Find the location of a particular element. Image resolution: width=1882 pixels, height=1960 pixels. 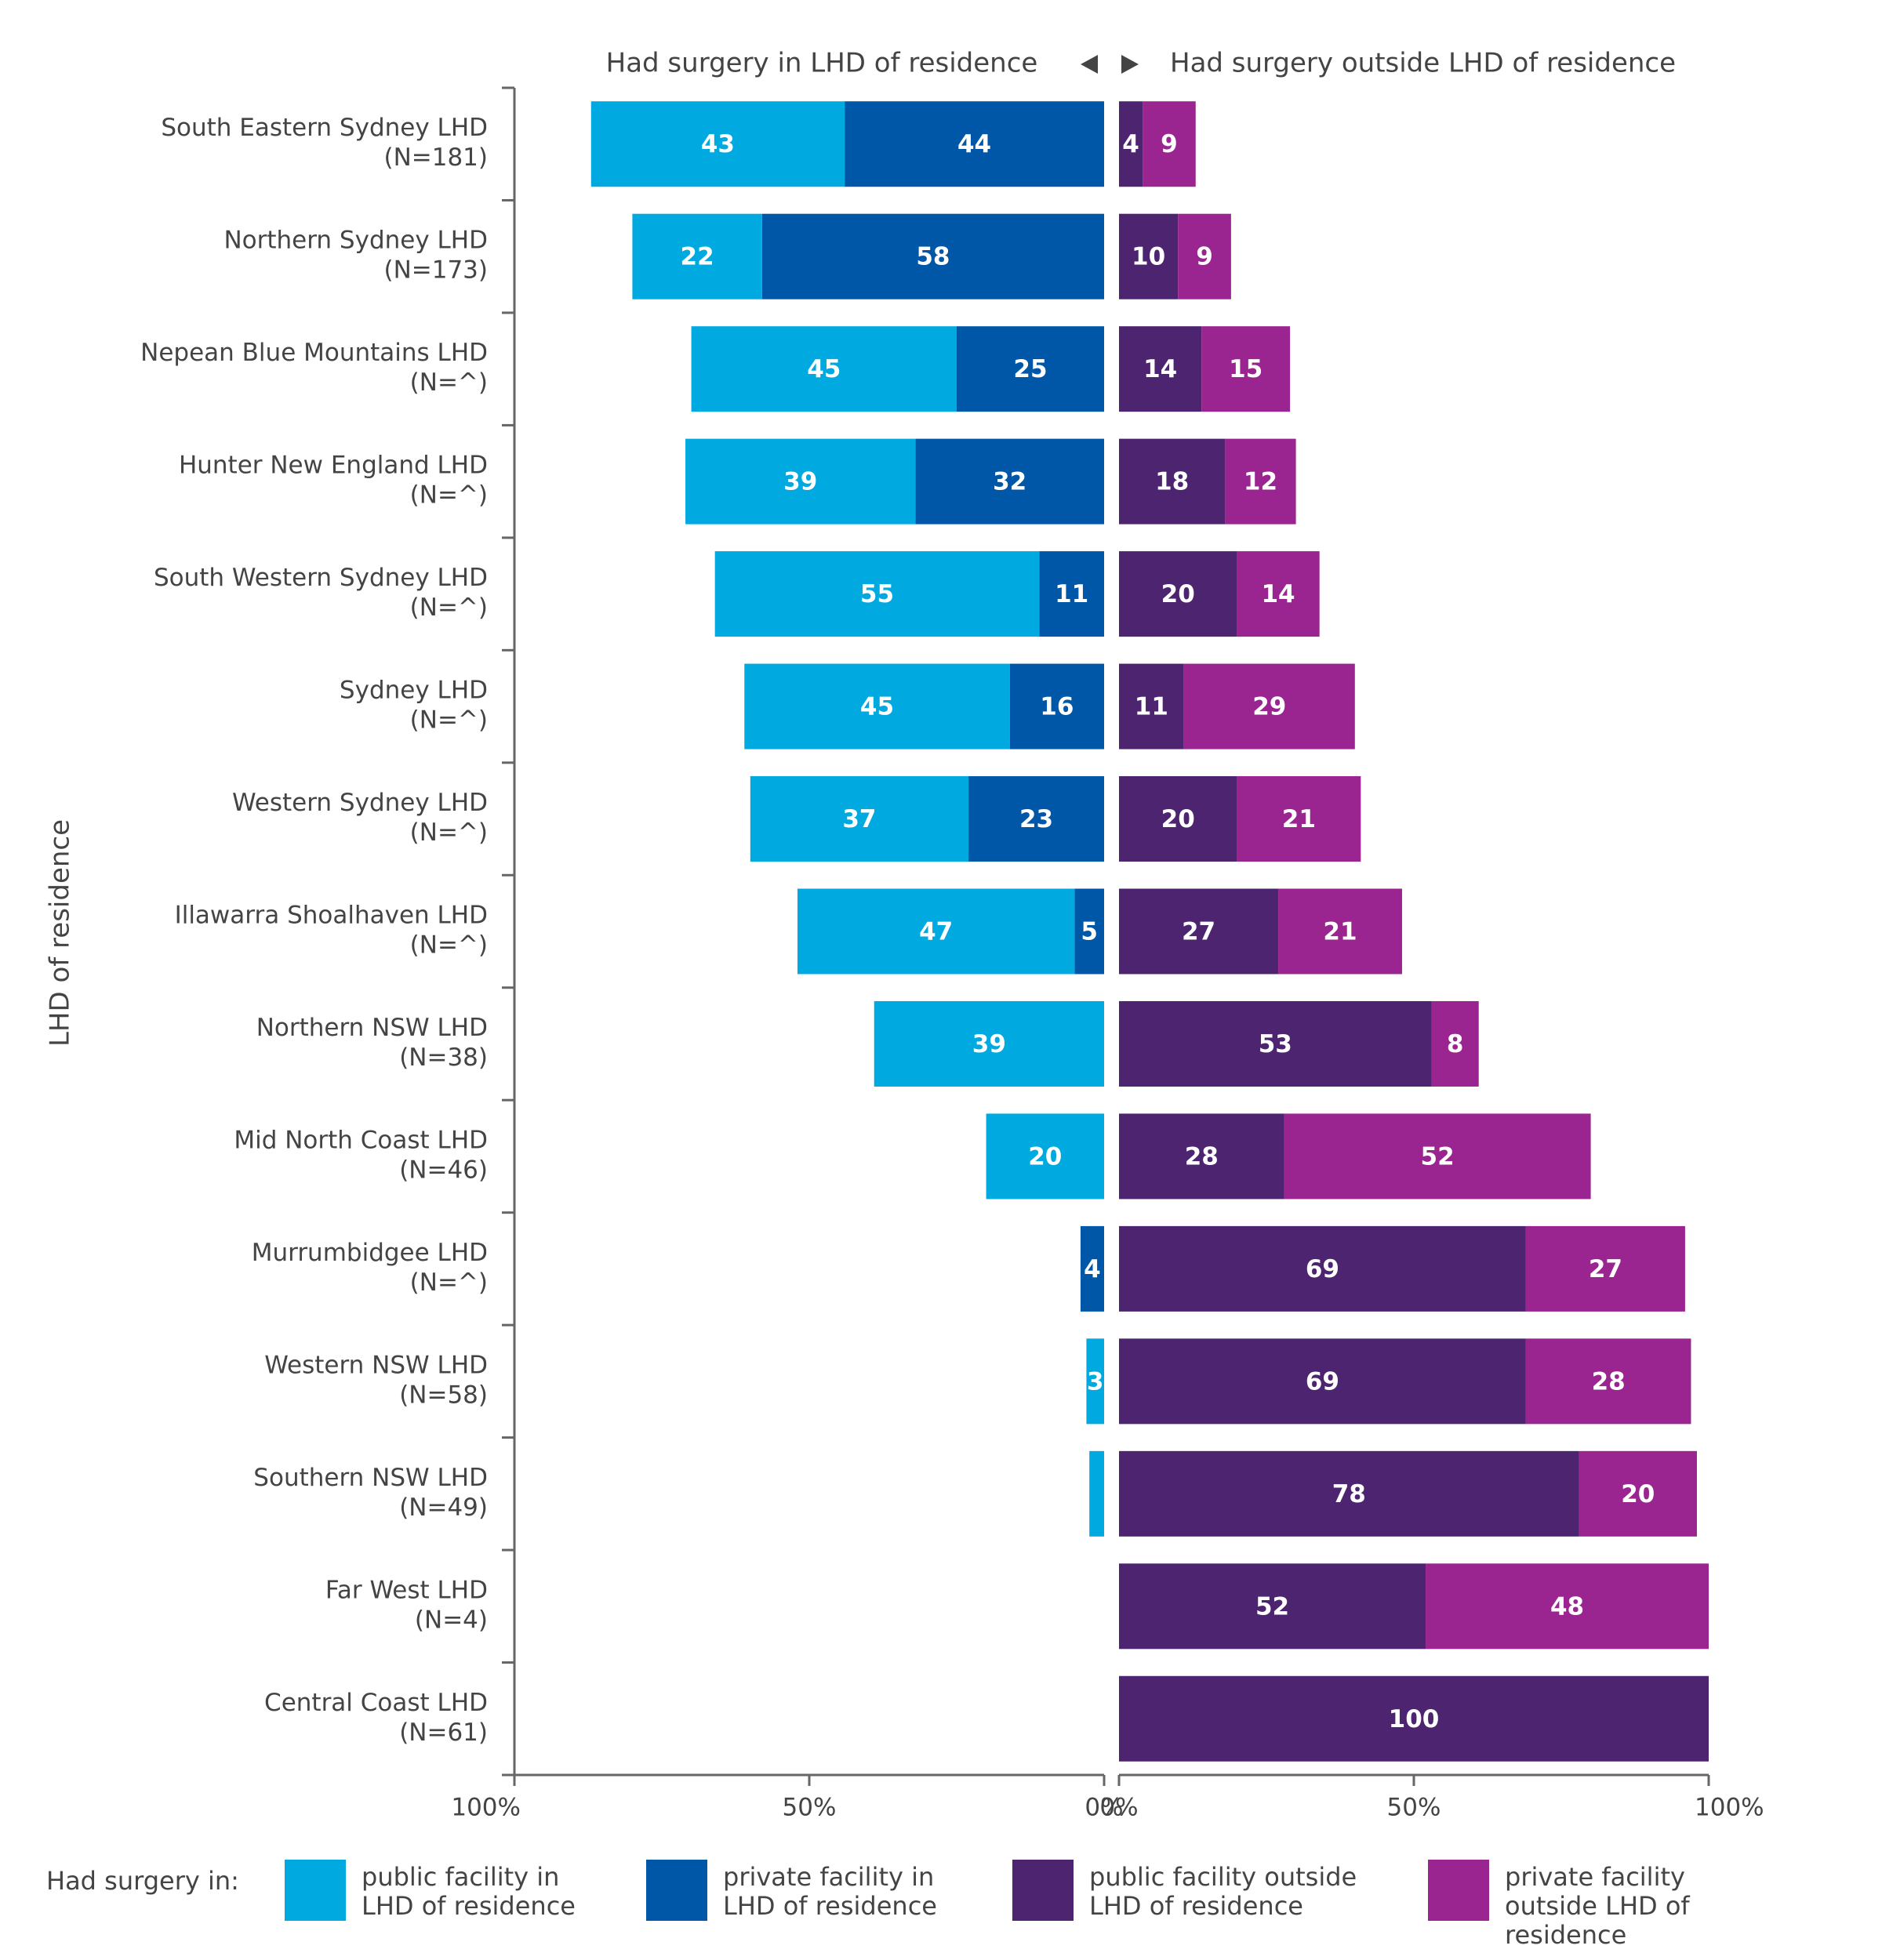

category-note: (N=61) is located at coordinates (443, 1733).